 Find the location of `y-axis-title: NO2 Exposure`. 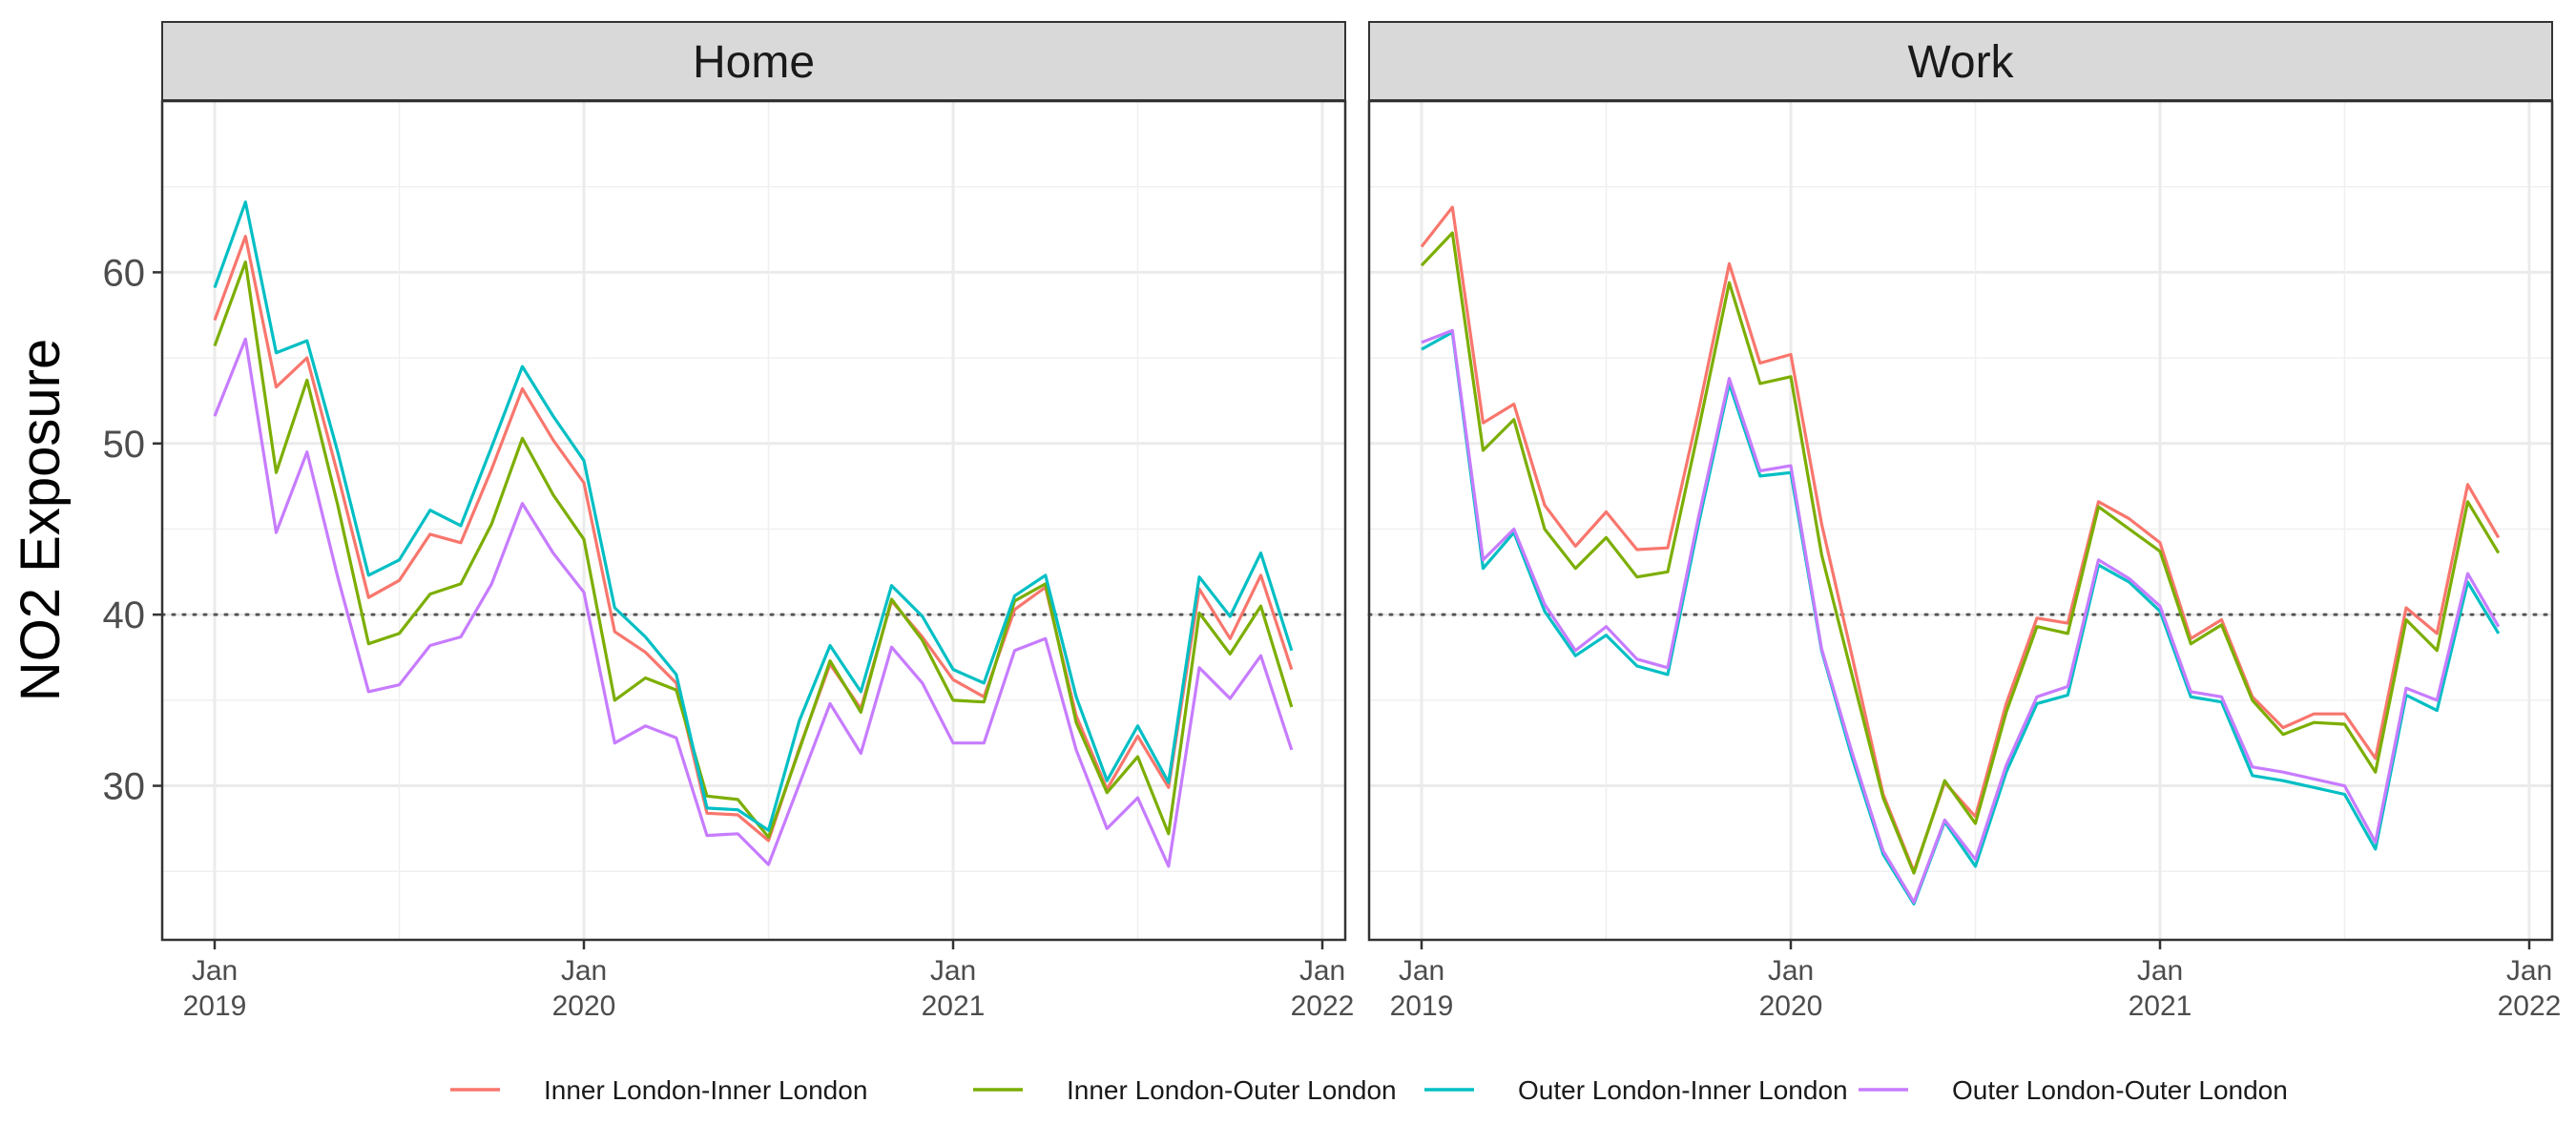

y-axis-title: NO2 Exposure is located at coordinates (41, 520).